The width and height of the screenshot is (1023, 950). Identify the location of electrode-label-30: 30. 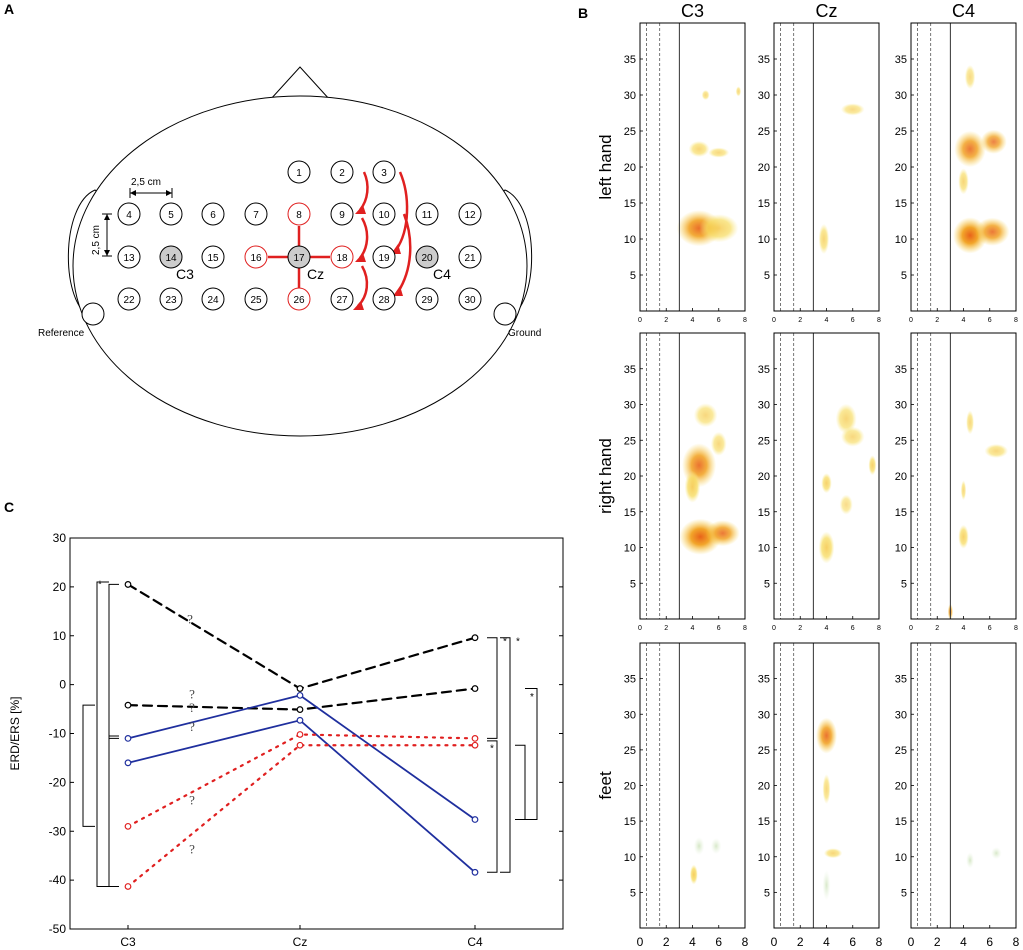
(470, 300).